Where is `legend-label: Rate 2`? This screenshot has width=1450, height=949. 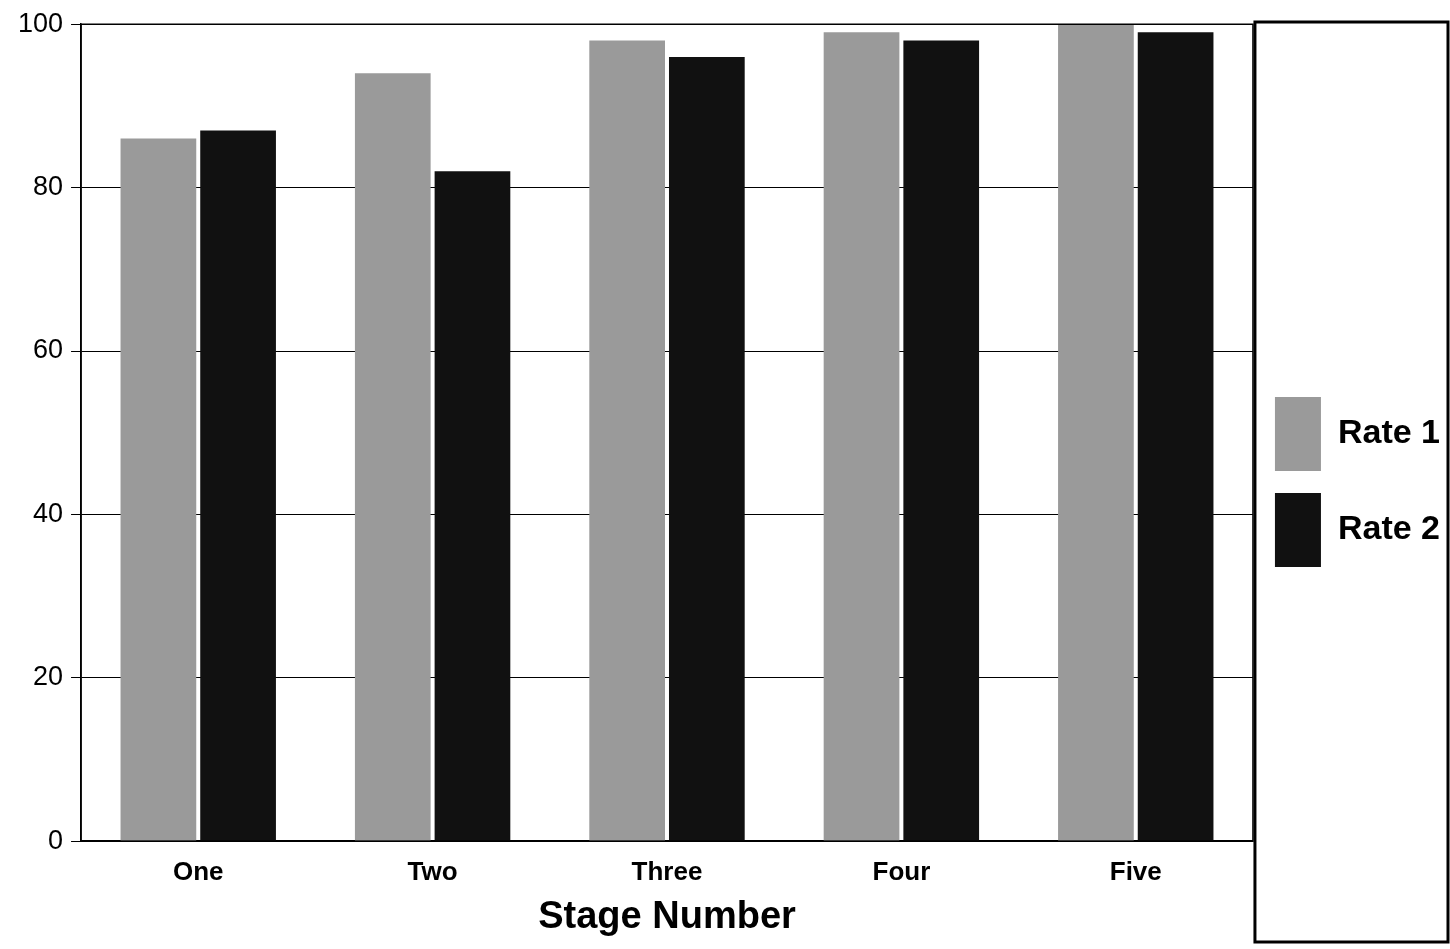
legend-label: Rate 2 is located at coordinates (1389, 527).